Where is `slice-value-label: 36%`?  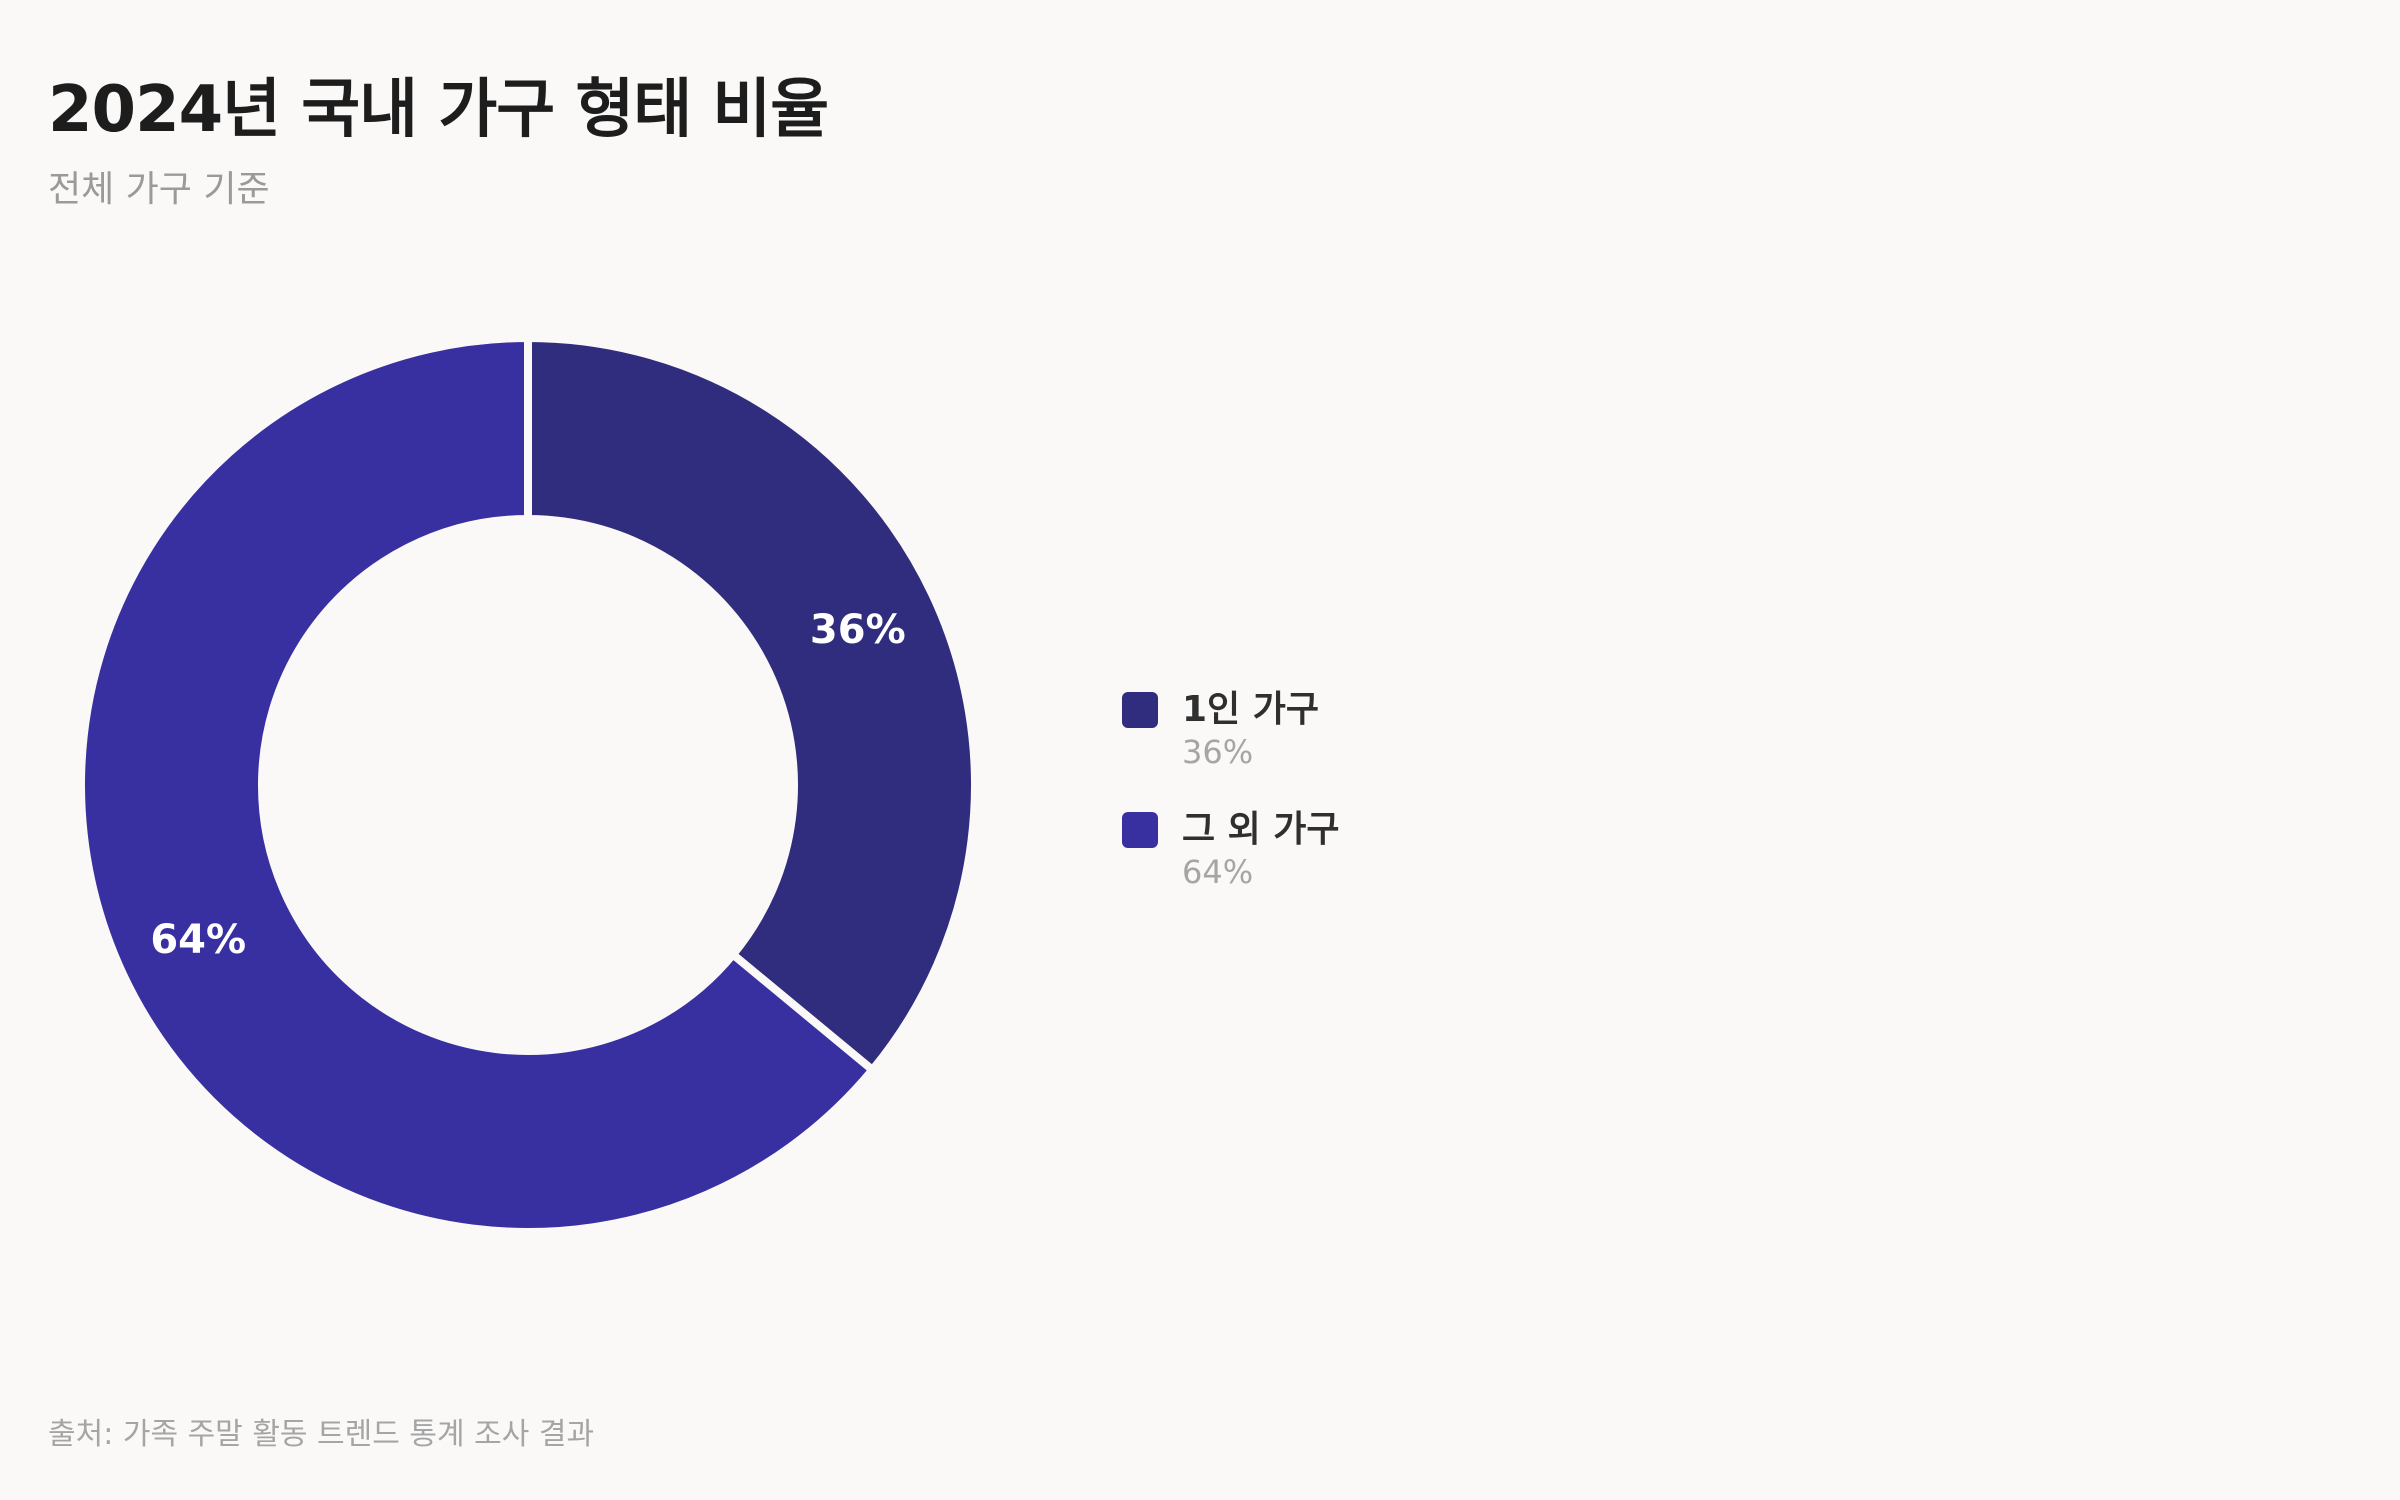
slice-value-label: 36% is located at coordinates (858, 630).